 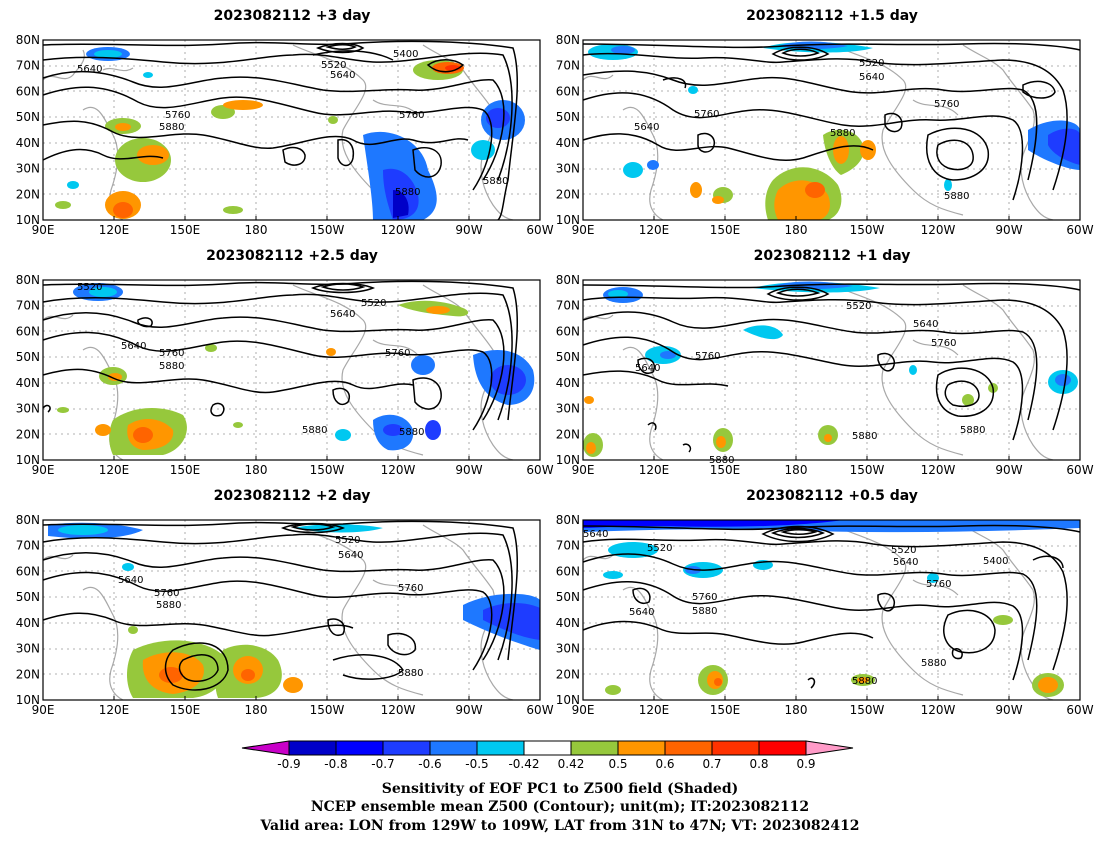 I want to click on panel-plus-2-day: 5520 5640 5640 5760 5880 5760 5880, so click(x=291, y=610).